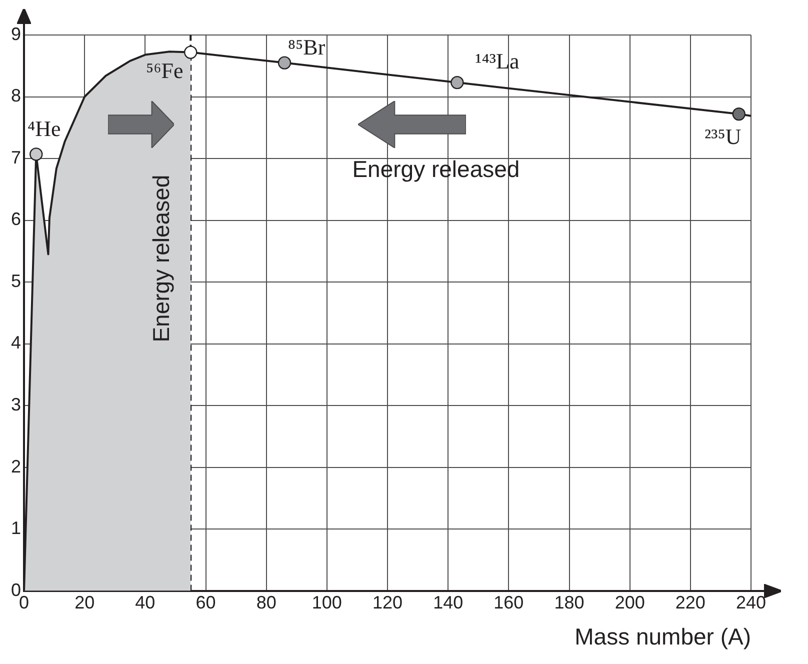  Describe the element at coordinates (16, 528) in the screenshot. I see `y-tick-label: 1` at that location.